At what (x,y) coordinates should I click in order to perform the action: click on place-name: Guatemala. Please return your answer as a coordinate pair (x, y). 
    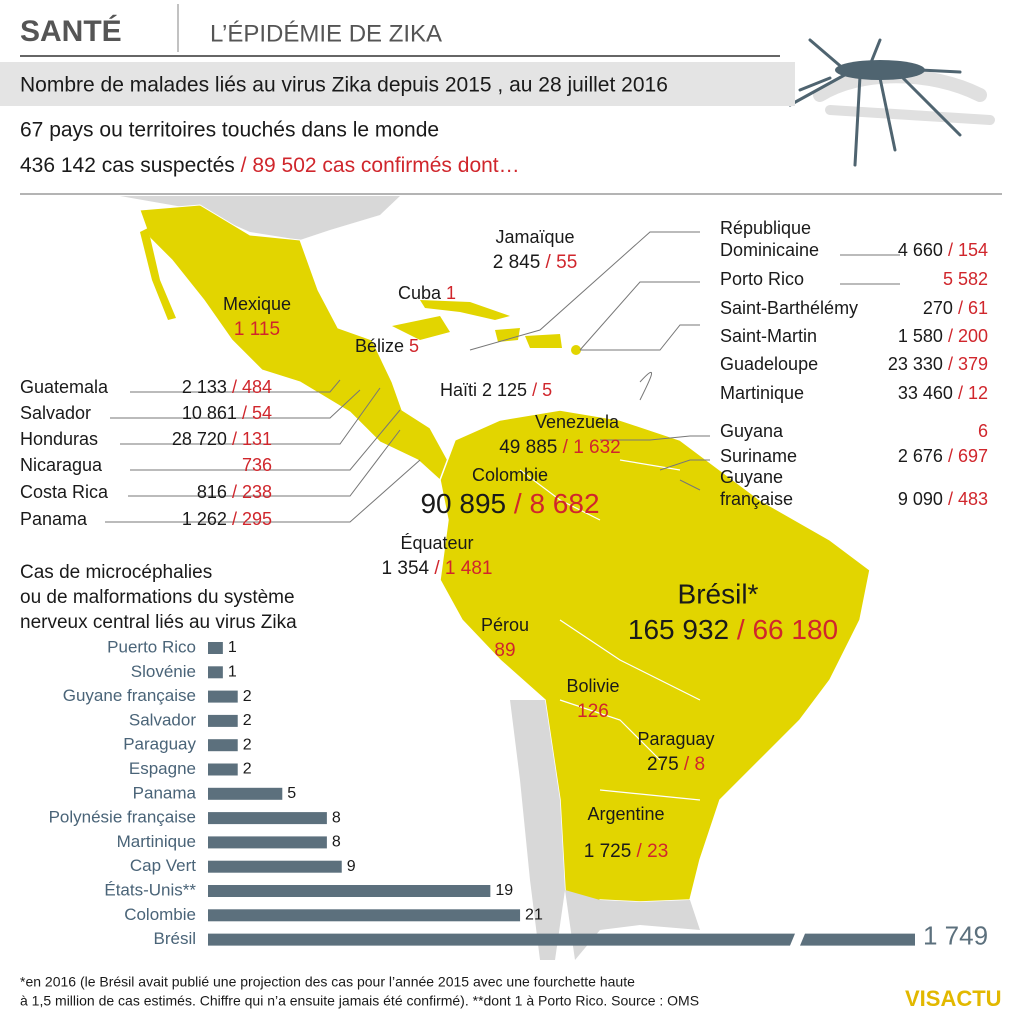
    Looking at the image, I should click on (64, 387).